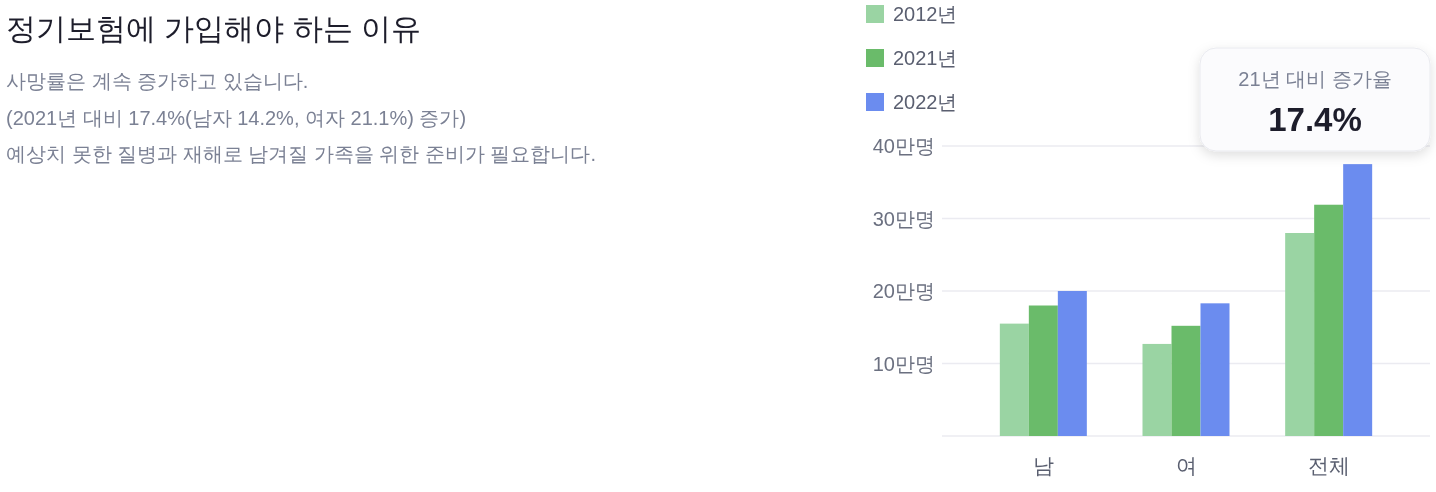 The width and height of the screenshot is (1436, 492). Describe the element at coordinates (925, 102) in the screenshot. I see `legend-label: 2022년` at that location.